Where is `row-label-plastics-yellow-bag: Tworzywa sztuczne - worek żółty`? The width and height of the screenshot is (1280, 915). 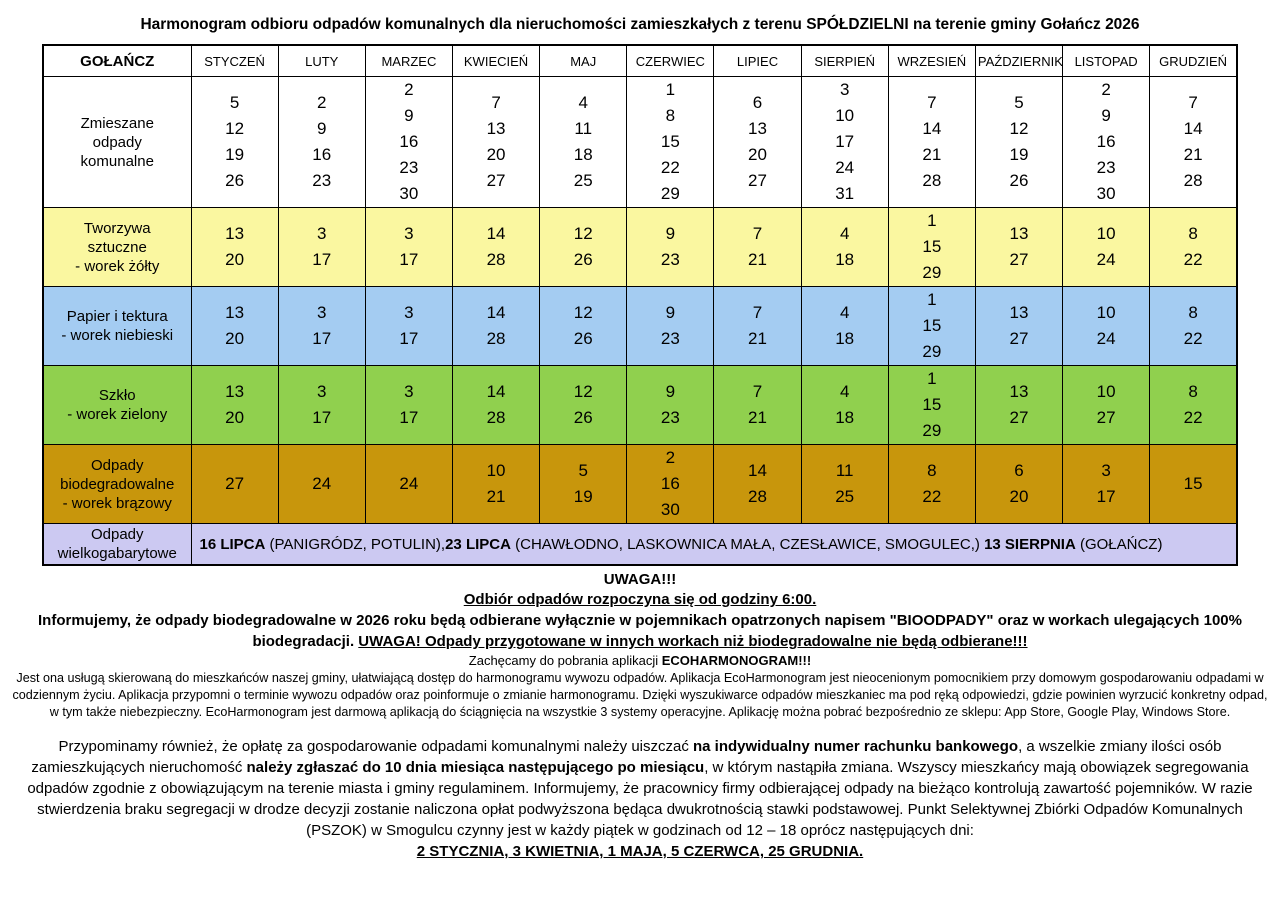 row-label-plastics-yellow-bag: Tworzywa sztuczne - worek żółty is located at coordinates (117, 247).